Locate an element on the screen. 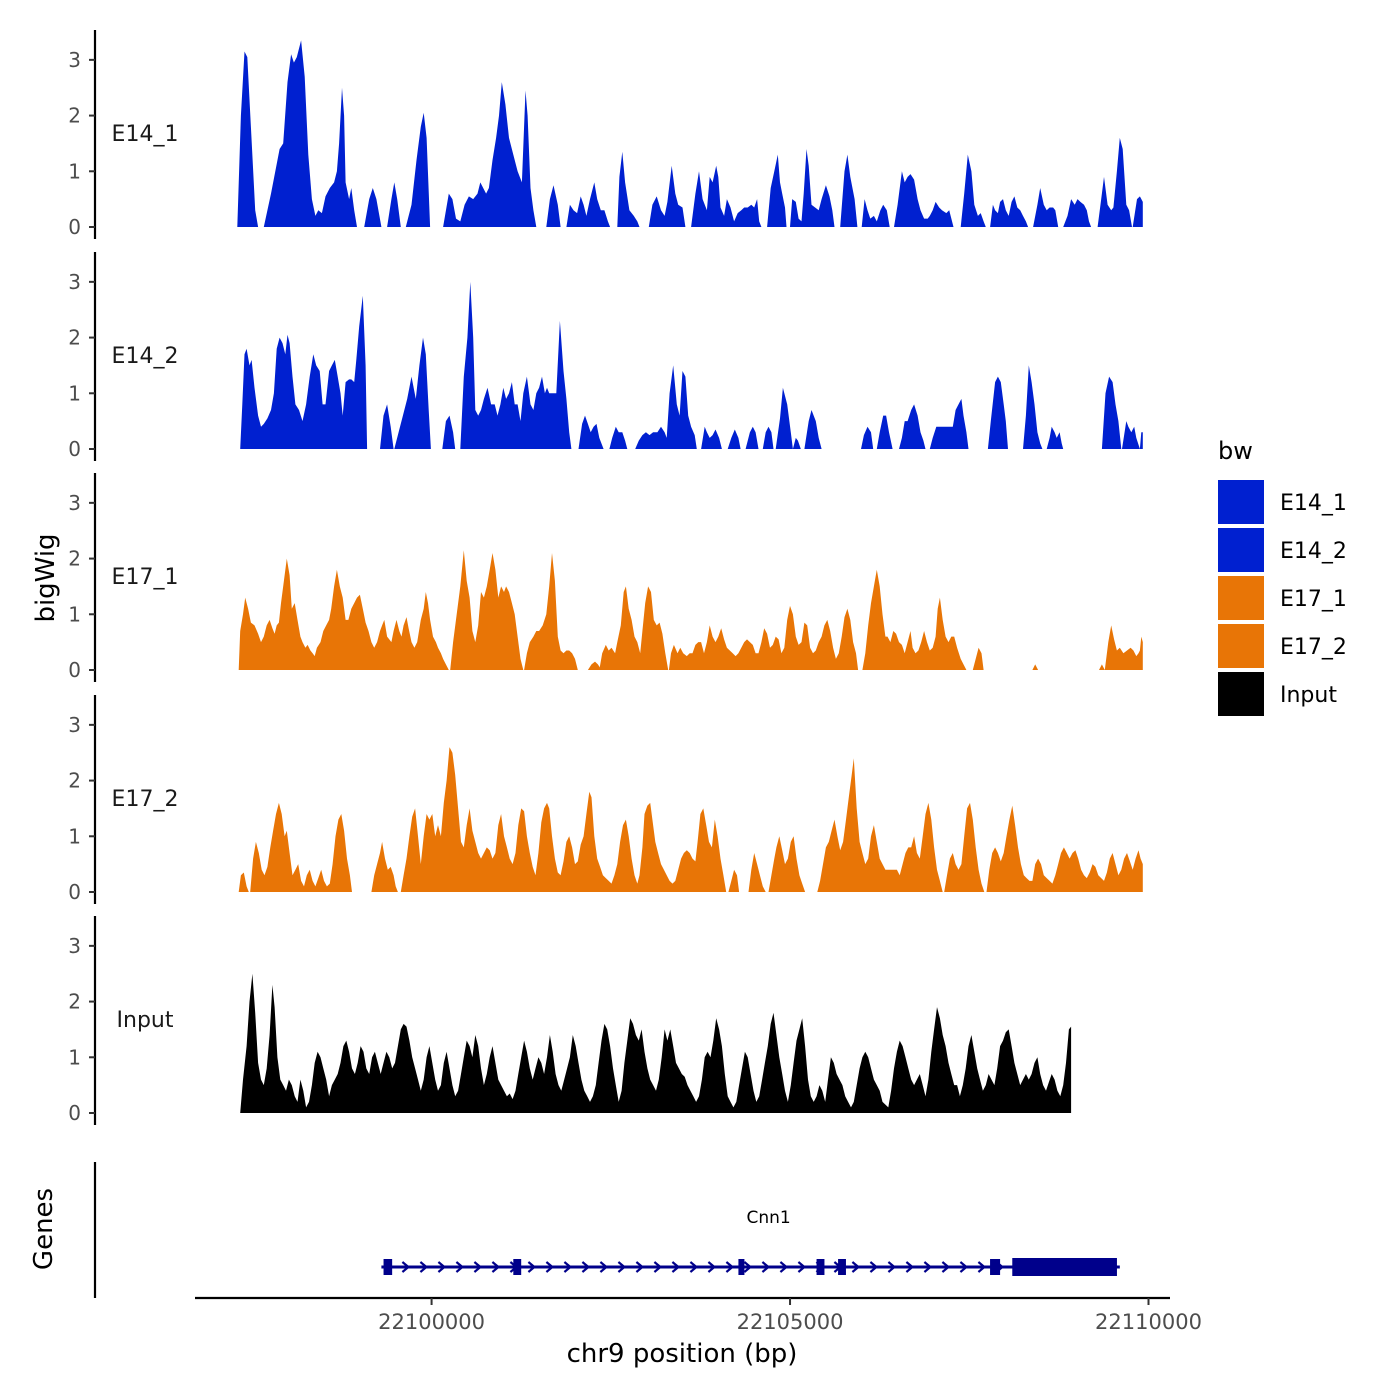 The width and height of the screenshot is (1400, 1400). track-label: E17_1 is located at coordinates (145, 577).